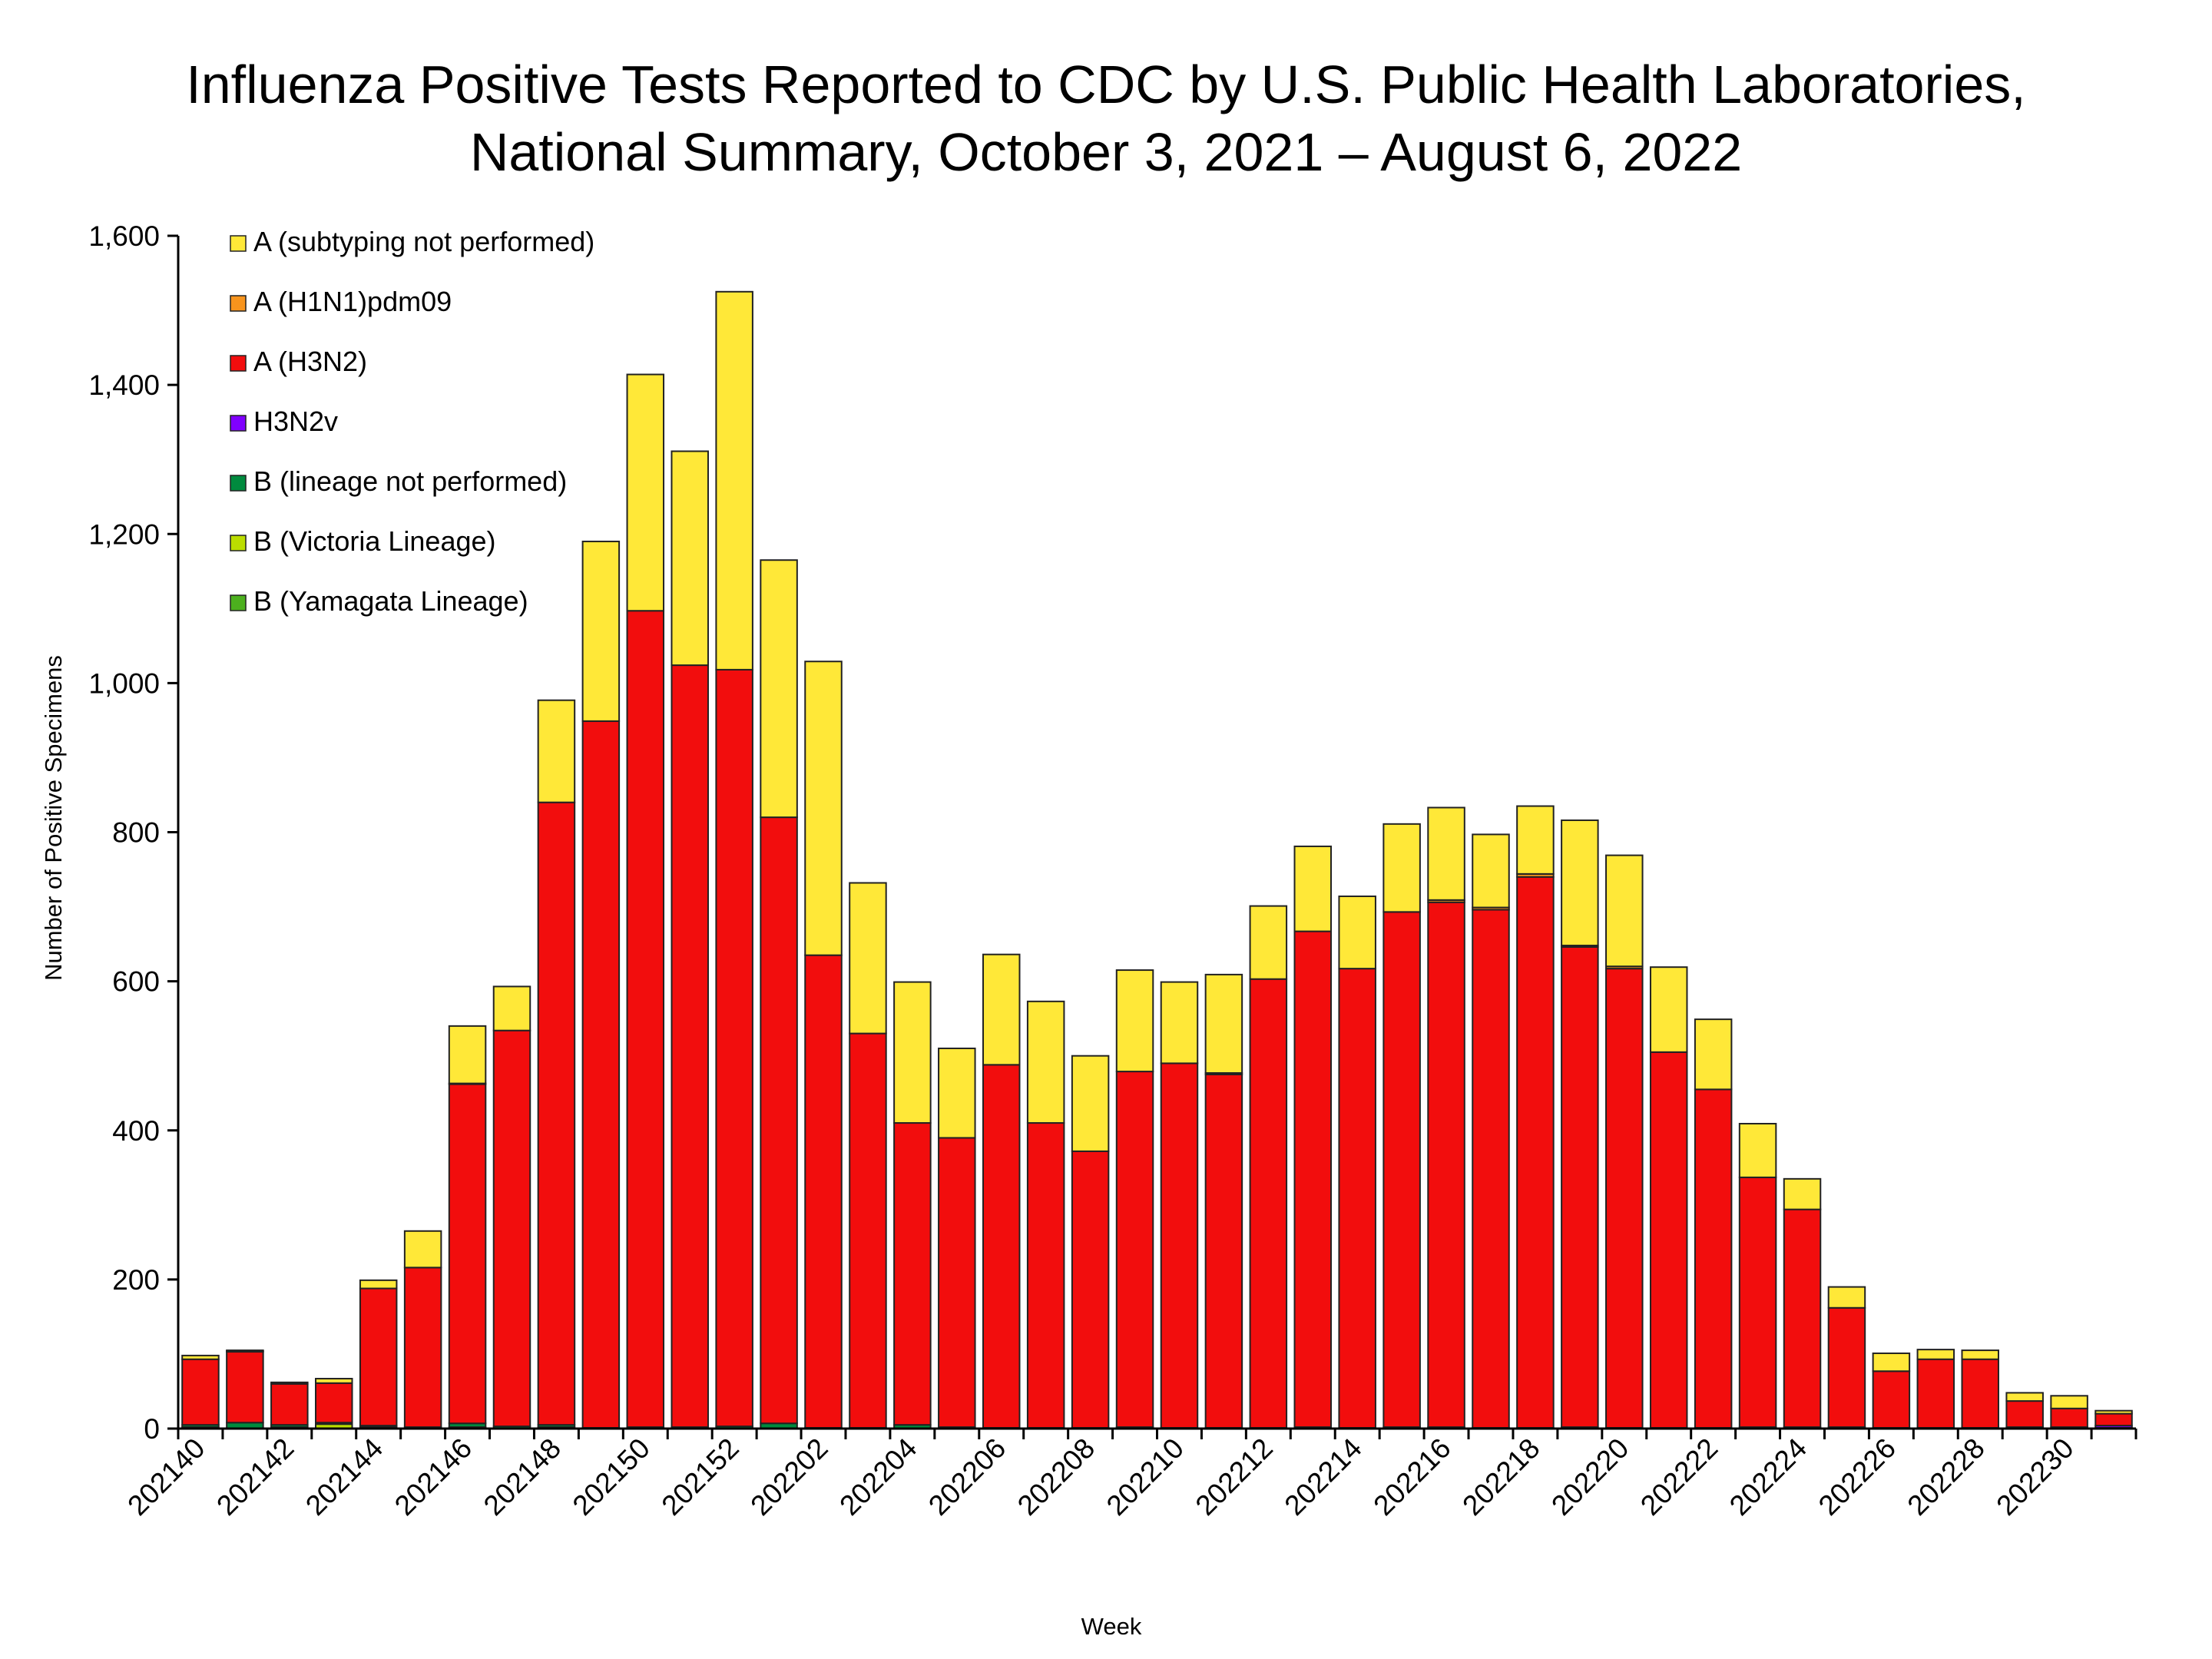 The width and height of the screenshot is (2212, 1659). Describe the element at coordinates (1324, 1477) in the screenshot. I see `x-tick-label: 202214` at that location.